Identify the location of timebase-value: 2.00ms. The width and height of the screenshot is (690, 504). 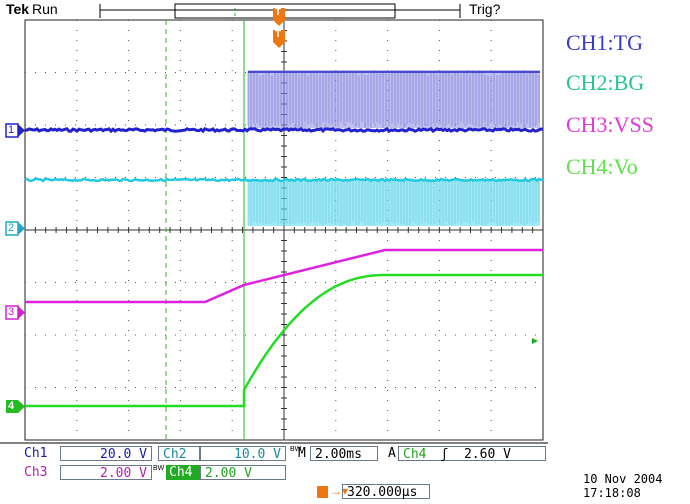
(344, 454).